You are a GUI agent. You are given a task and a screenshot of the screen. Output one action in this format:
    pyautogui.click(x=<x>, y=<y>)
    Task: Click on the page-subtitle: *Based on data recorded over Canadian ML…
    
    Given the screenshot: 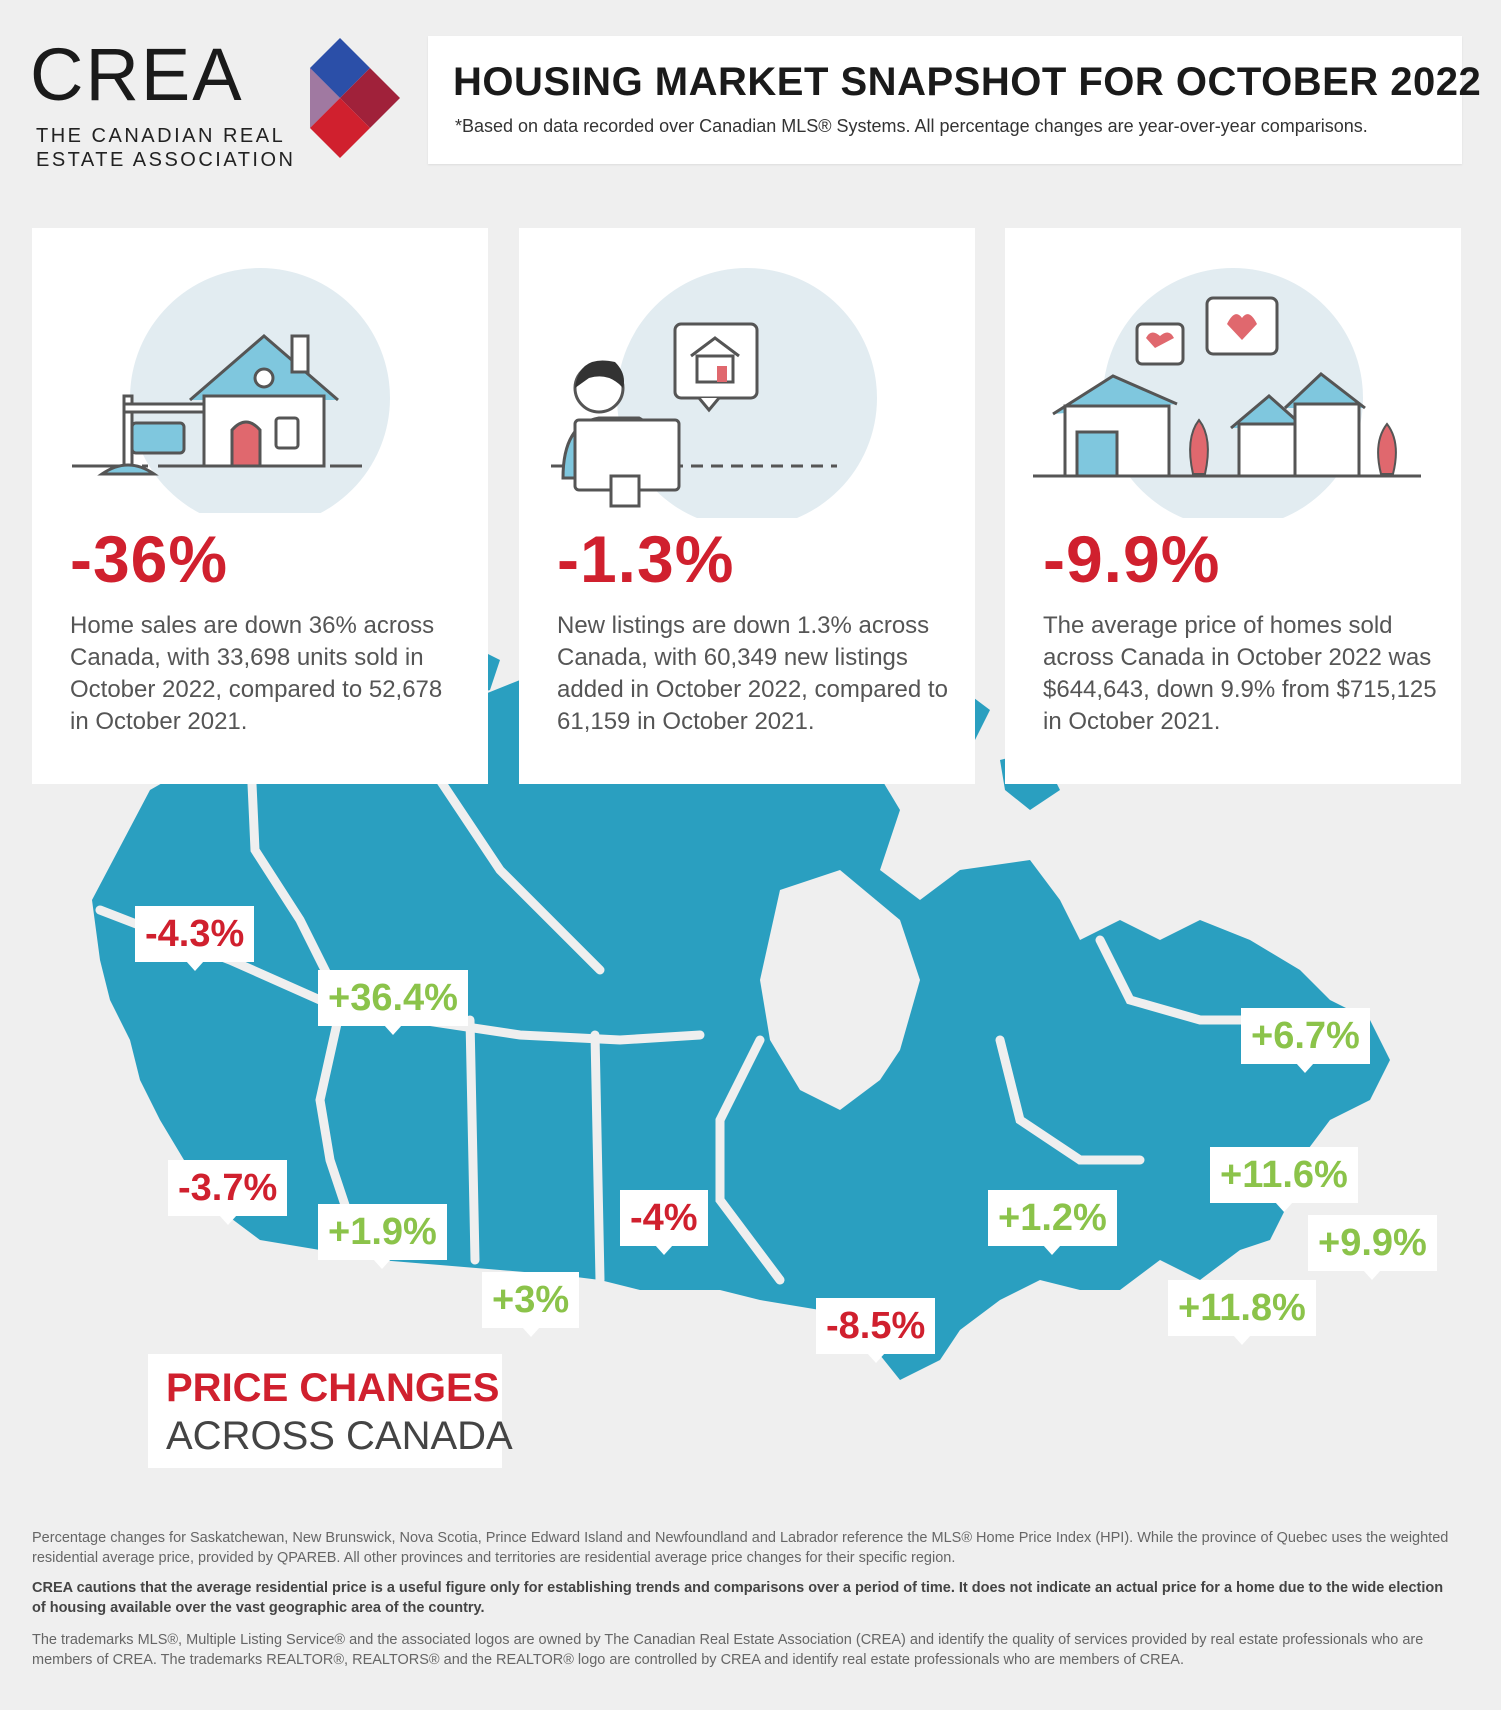 What is the action you would take?
    pyautogui.click(x=911, y=126)
    